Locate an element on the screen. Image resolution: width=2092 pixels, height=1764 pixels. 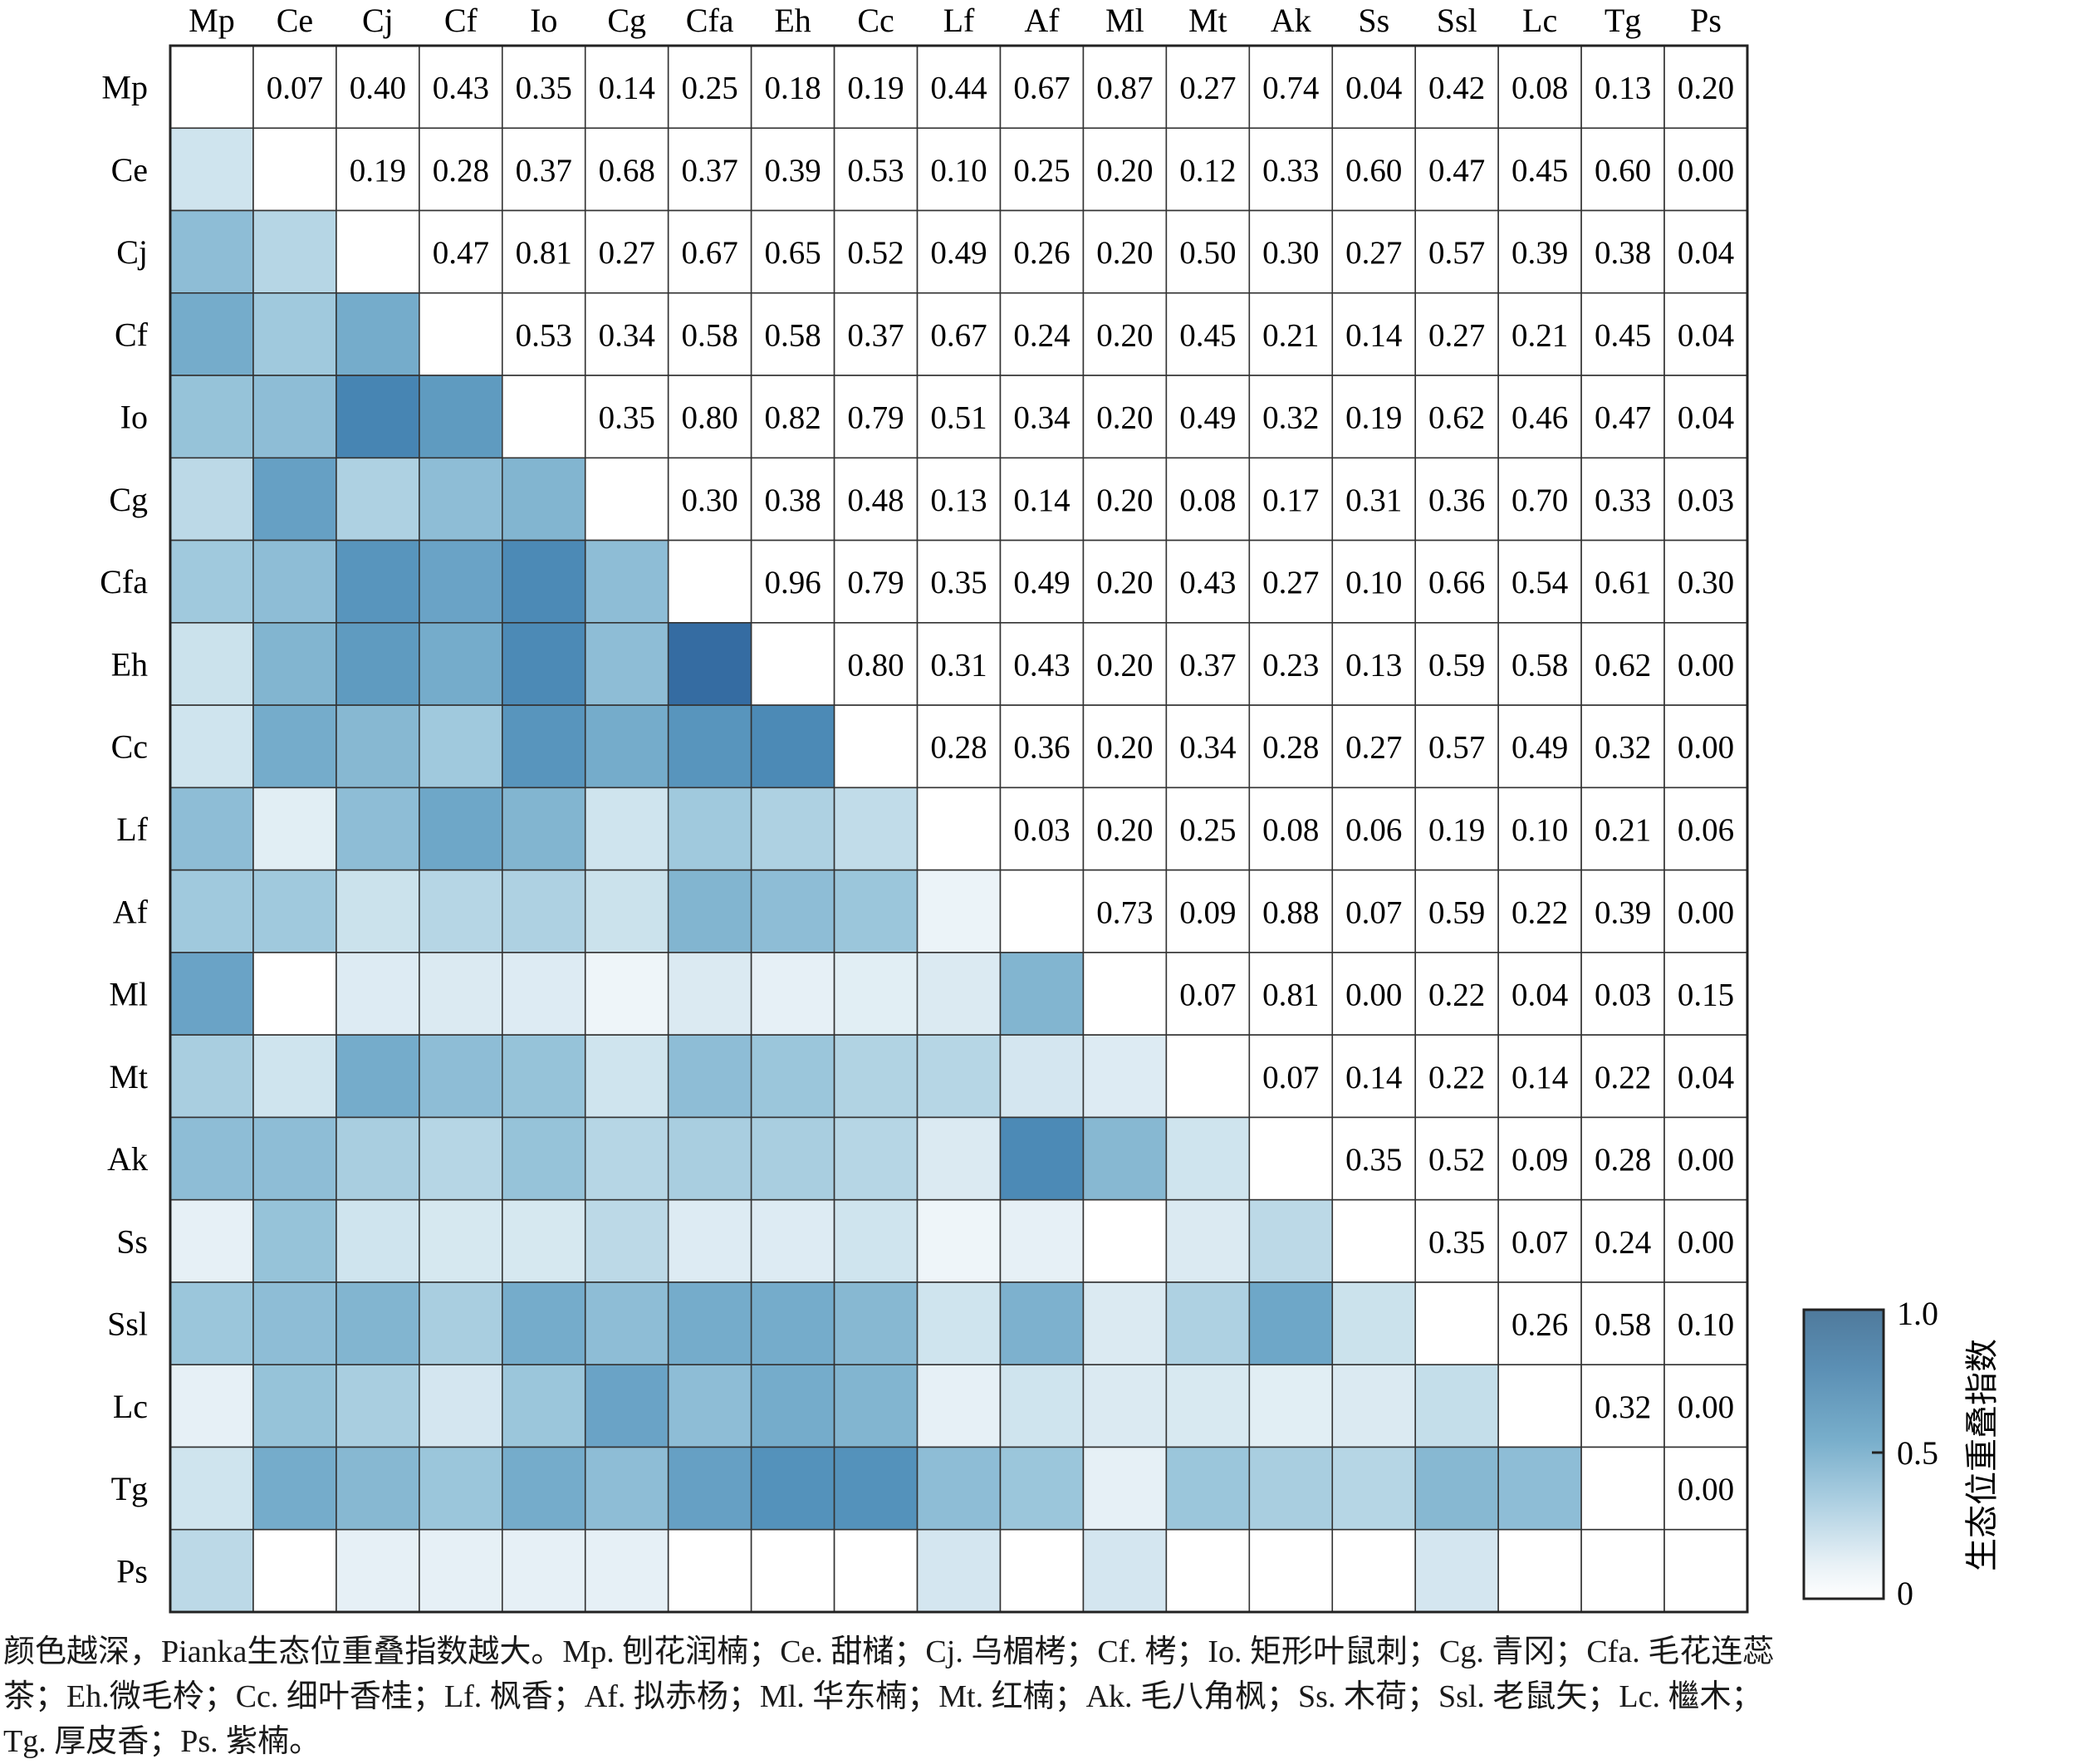
lower-cell-Af-Ce is located at coordinates (294, 911).